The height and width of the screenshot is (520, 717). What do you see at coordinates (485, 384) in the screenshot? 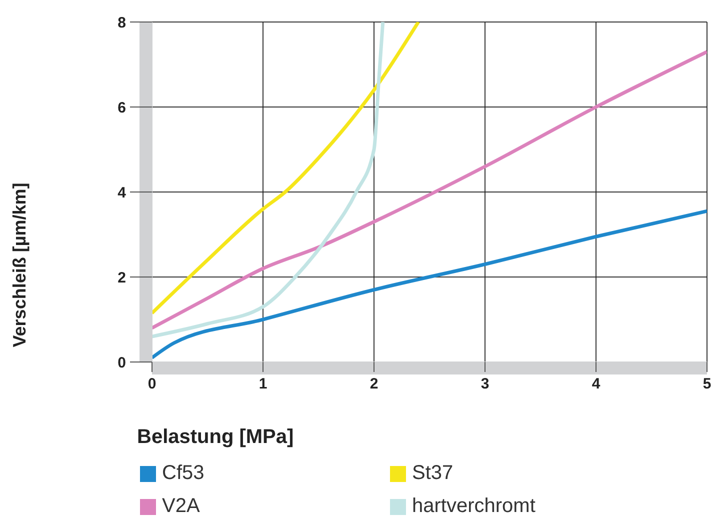
I see `x-tick-label: 3` at bounding box center [485, 384].